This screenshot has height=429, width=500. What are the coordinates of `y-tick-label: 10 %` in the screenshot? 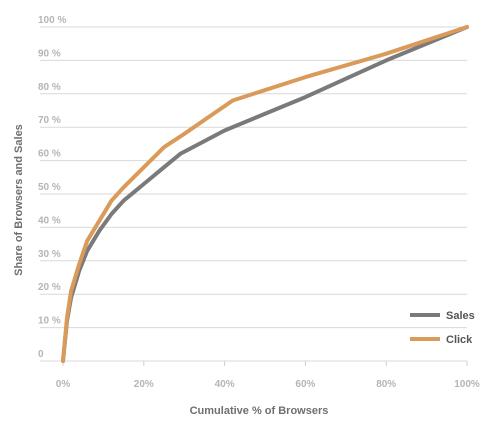 It's located at (49, 321).